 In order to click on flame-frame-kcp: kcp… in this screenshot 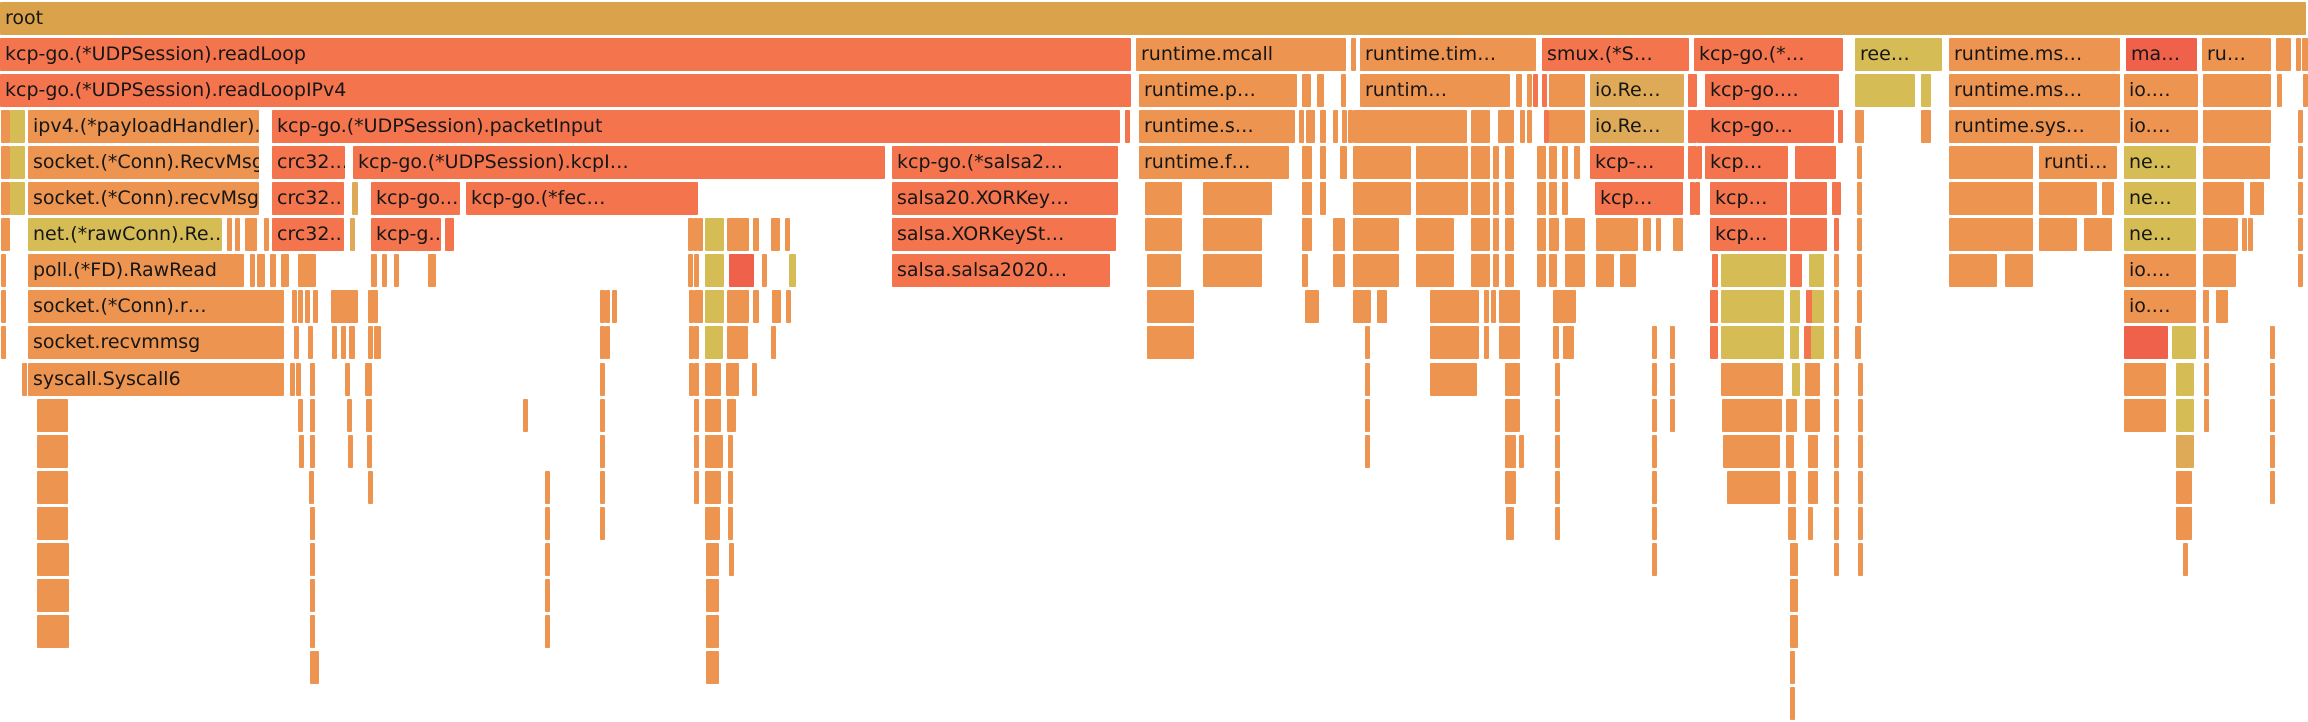, I will do `click(1639, 198)`.